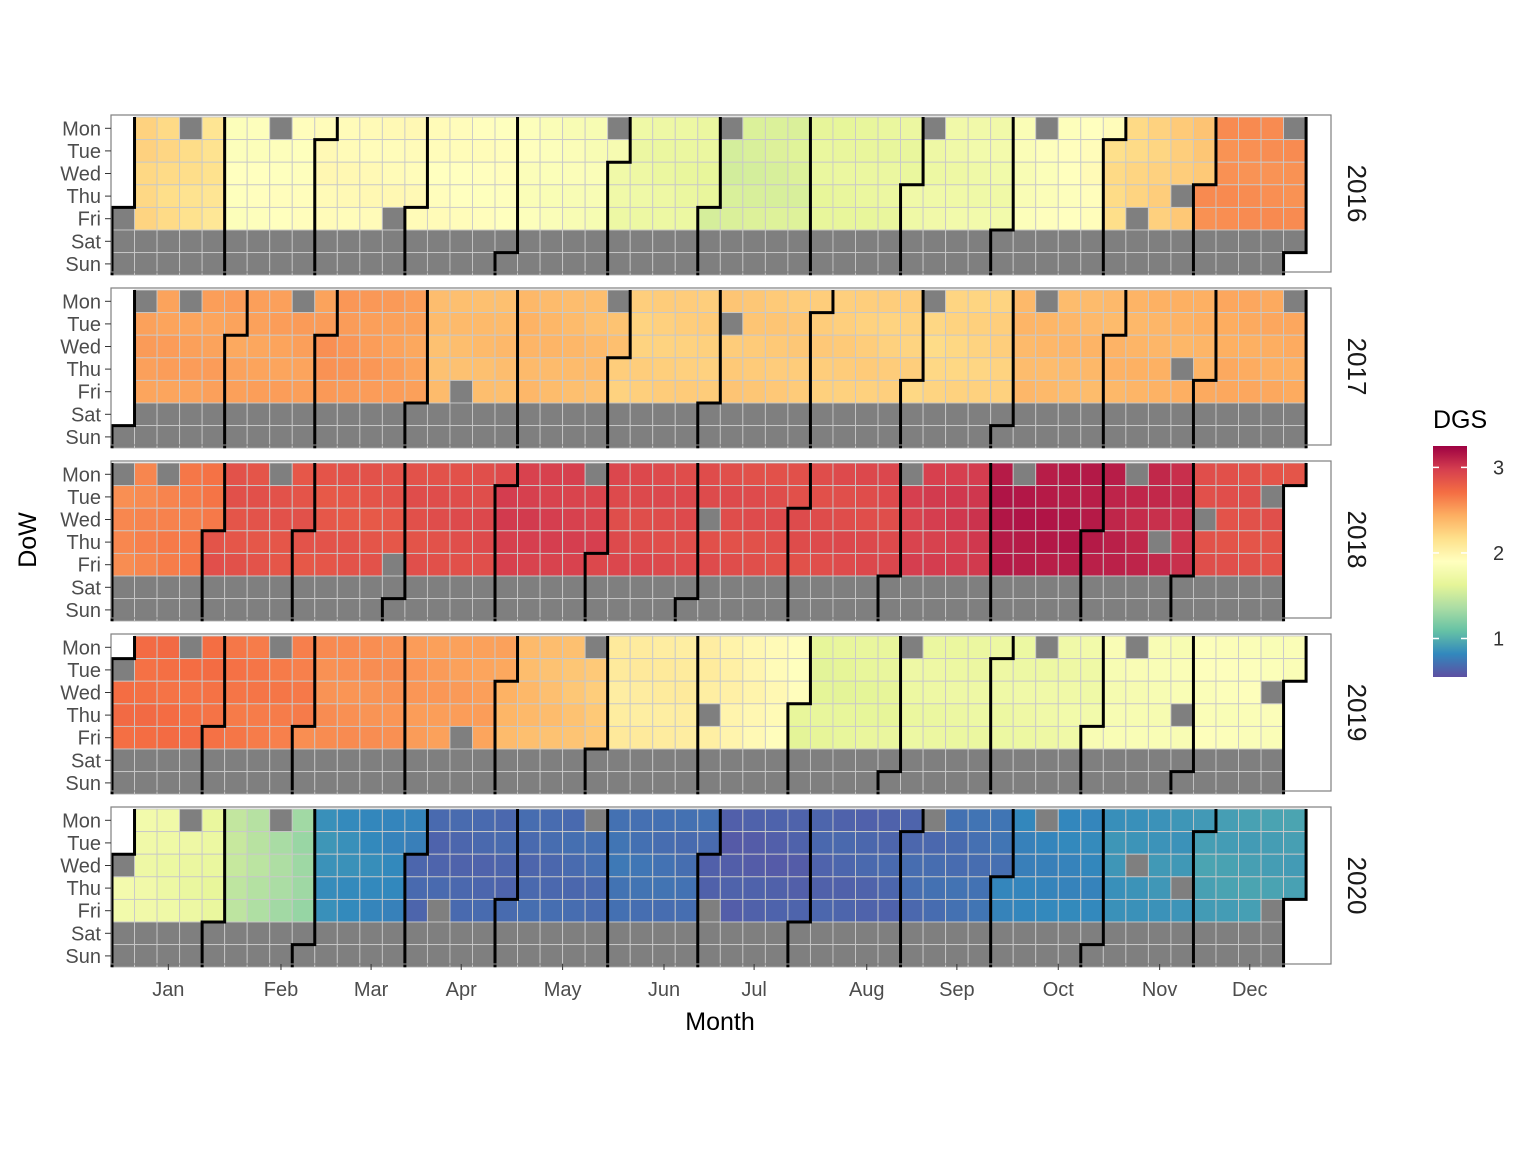  I want to click on y-tick-label: Thu, so click(84, 543).